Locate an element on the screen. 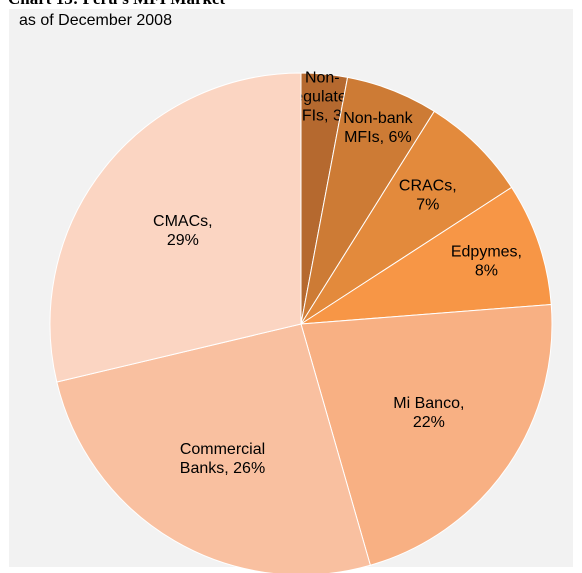 The image size is (582, 573). slice-label-non-bank-mfis: Non-bank MFIs, 6% is located at coordinates (378, 128).